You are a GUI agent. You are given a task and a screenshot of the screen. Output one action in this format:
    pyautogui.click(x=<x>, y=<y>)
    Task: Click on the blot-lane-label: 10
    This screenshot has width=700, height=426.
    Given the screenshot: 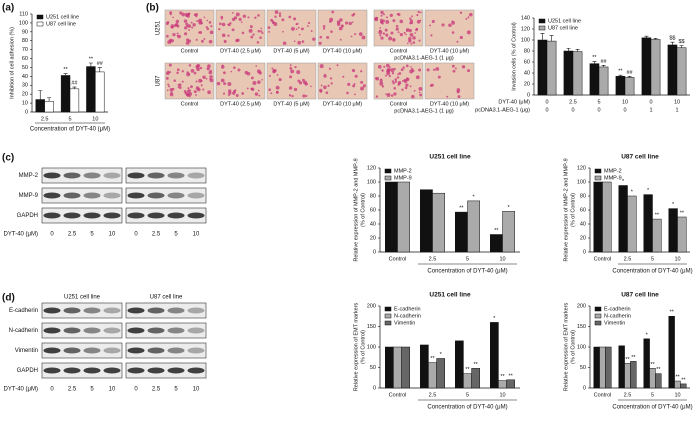 What is the action you would take?
    pyautogui.click(x=196, y=235)
    